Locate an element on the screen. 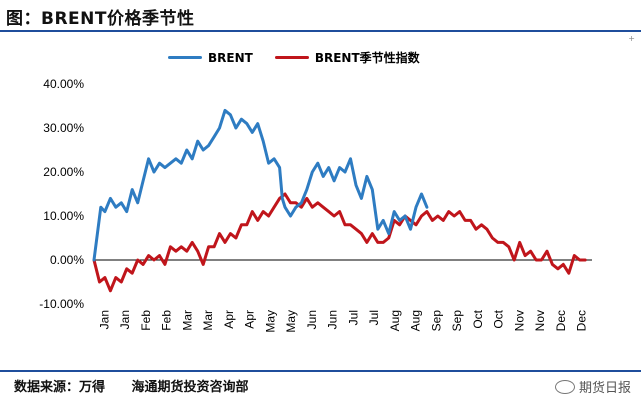 The height and width of the screenshot is (403, 641). wechat-icon is located at coordinates (564, 386).